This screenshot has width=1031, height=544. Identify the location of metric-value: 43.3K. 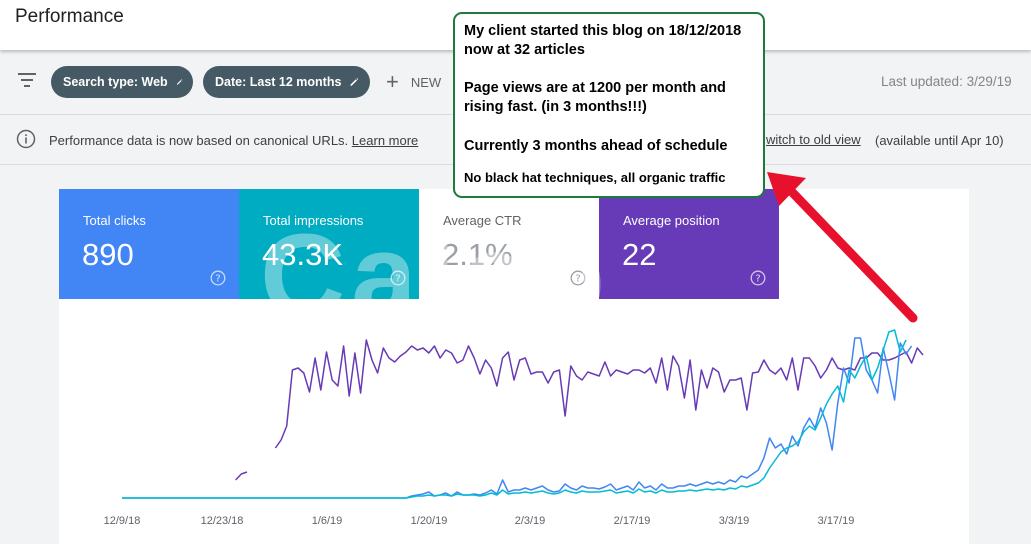
(303, 254).